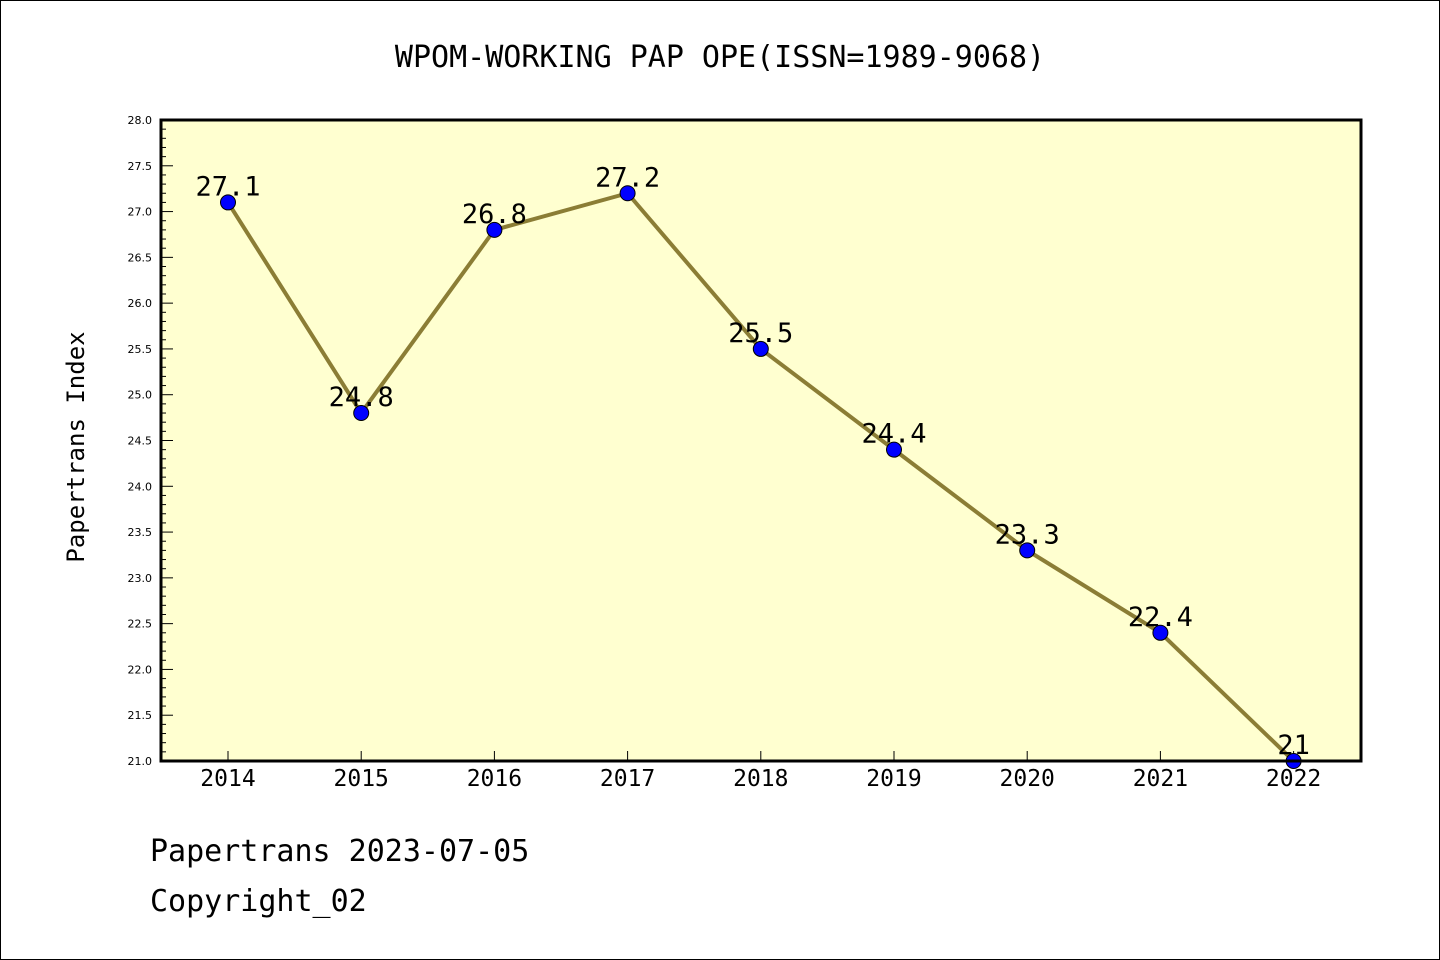 The image size is (1440, 960). Describe the element at coordinates (893, 779) in the screenshot. I see `x-tick-label: 2019` at that location.